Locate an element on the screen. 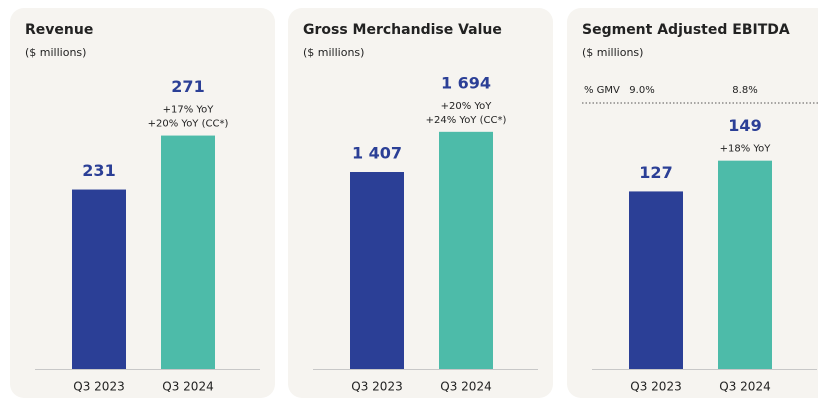 The width and height of the screenshot is (818, 401). value-label: 127 is located at coordinates (655, 172).